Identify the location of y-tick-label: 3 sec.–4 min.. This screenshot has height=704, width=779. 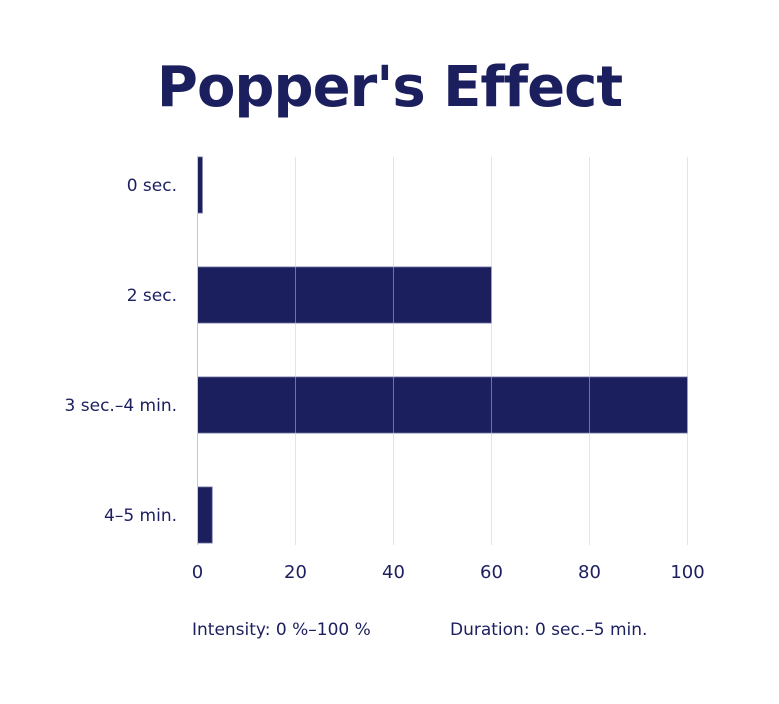
(121, 406).